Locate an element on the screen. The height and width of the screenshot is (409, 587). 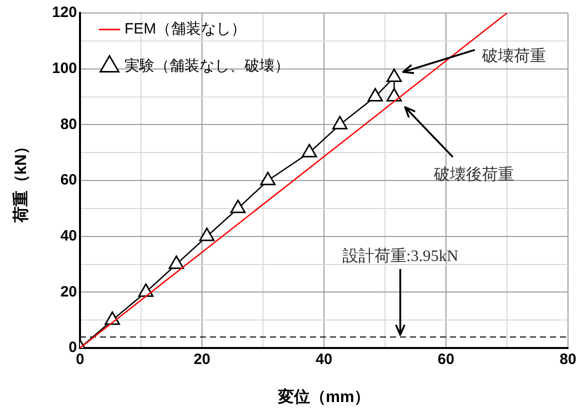
x-tick-label: 60 is located at coordinates (446, 359).